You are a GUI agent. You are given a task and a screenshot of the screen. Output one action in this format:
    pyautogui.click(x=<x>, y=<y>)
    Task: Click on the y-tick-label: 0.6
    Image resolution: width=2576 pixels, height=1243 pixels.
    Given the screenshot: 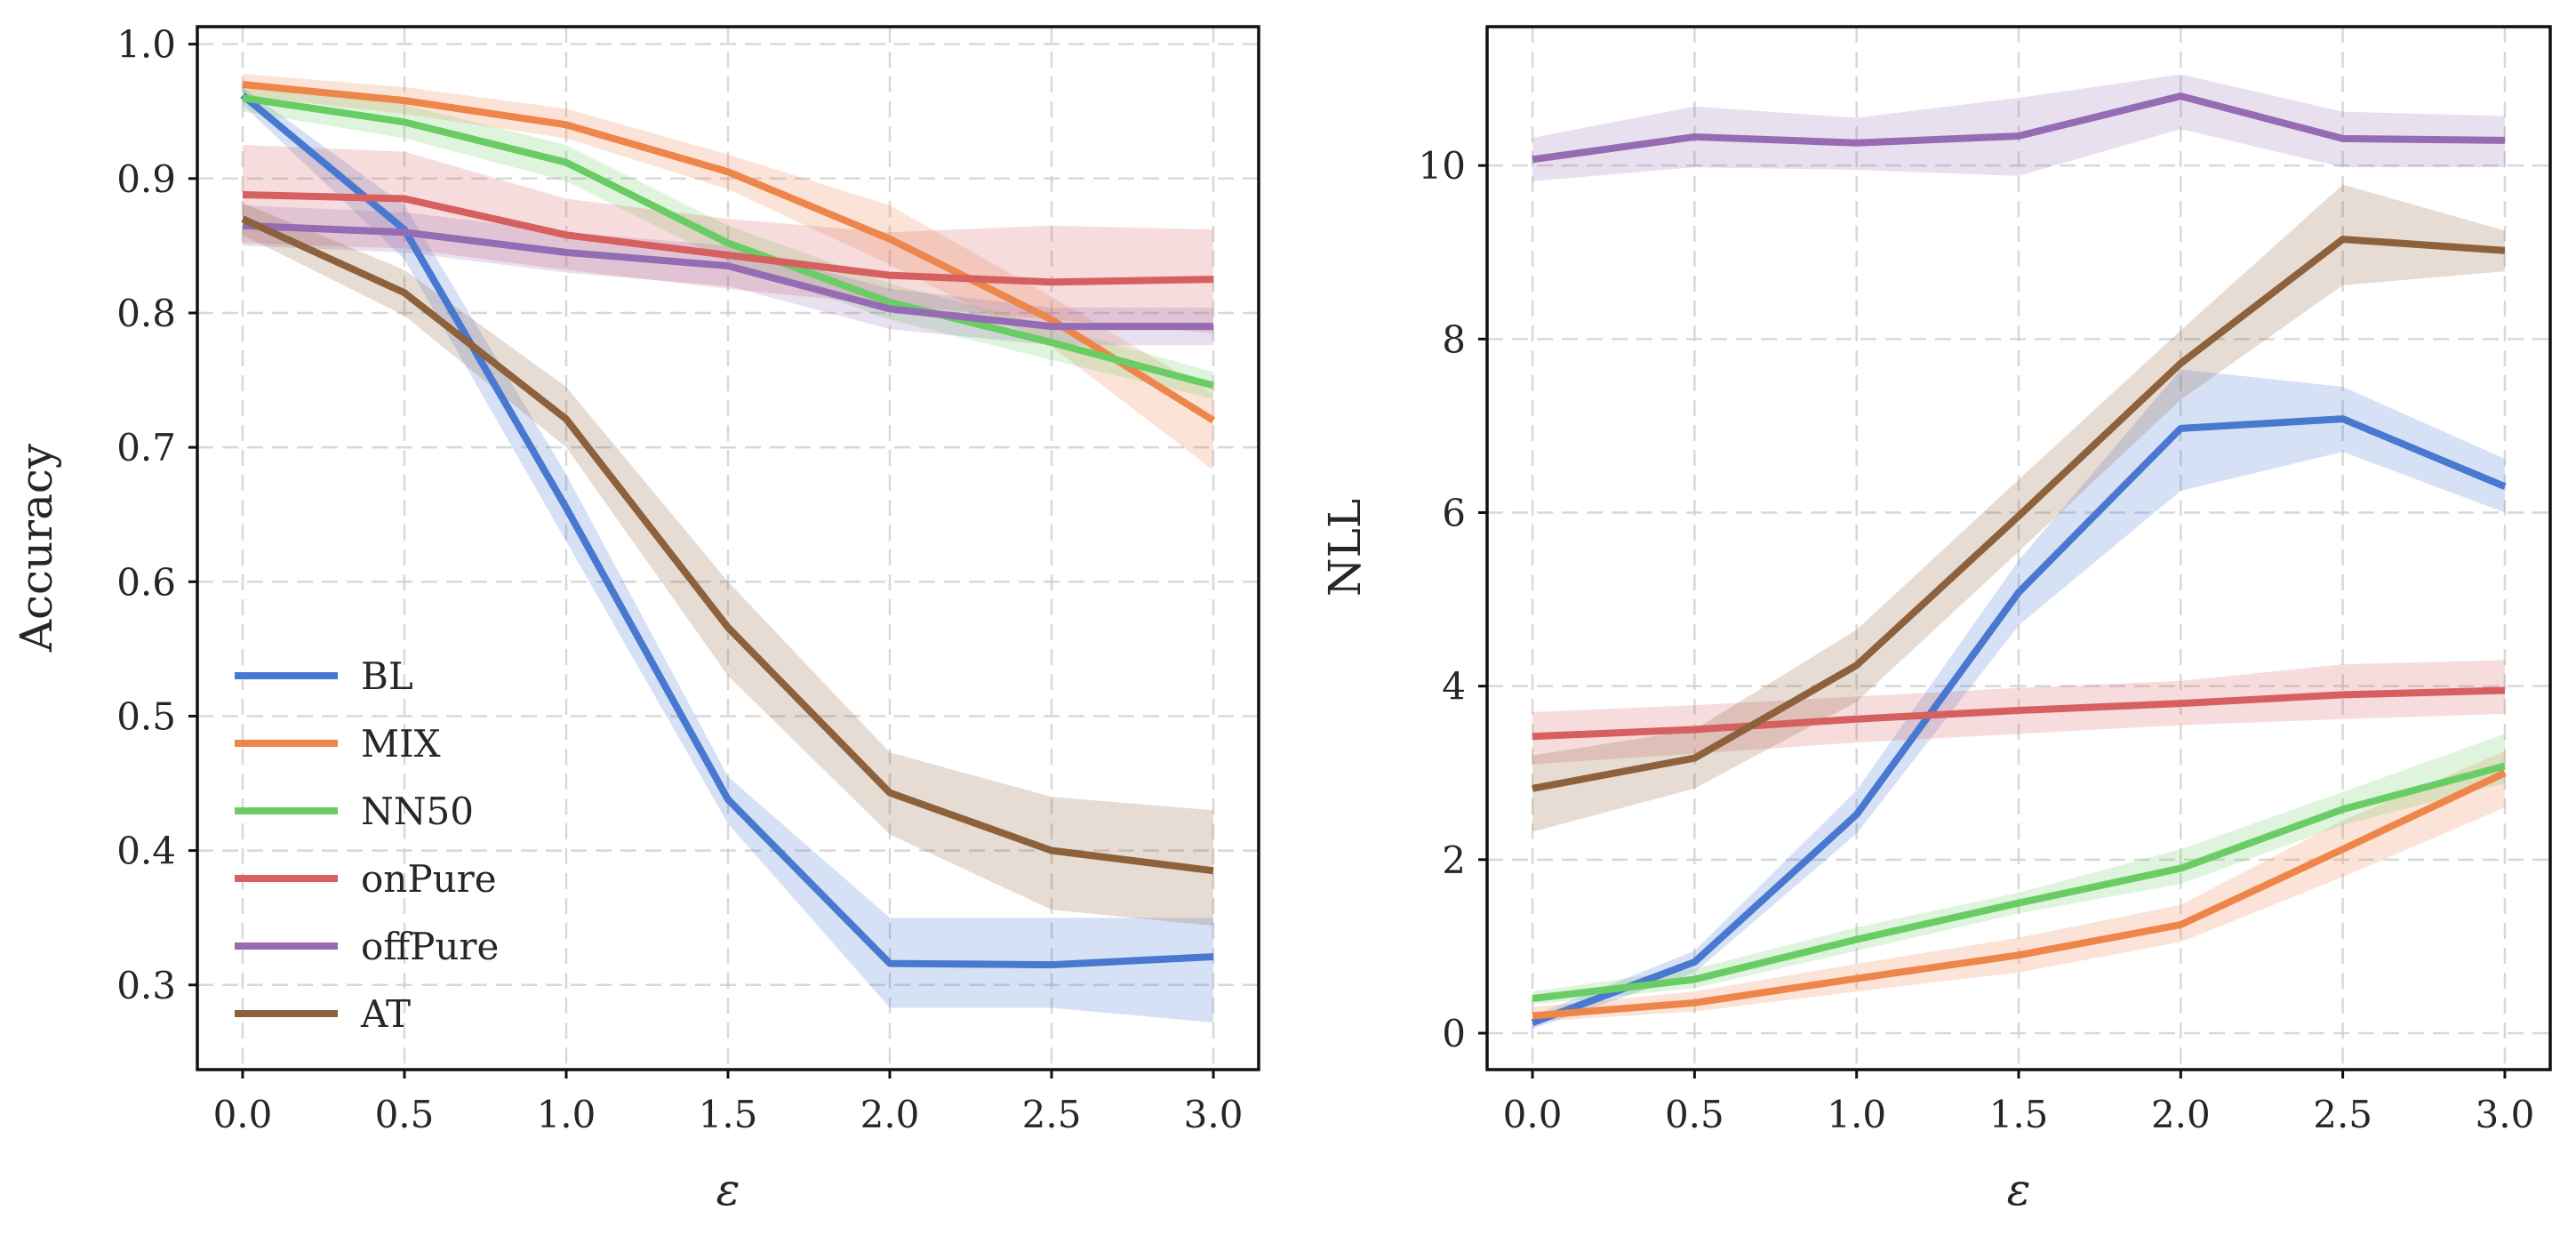 What is the action you would take?
    pyautogui.click(x=146, y=582)
    